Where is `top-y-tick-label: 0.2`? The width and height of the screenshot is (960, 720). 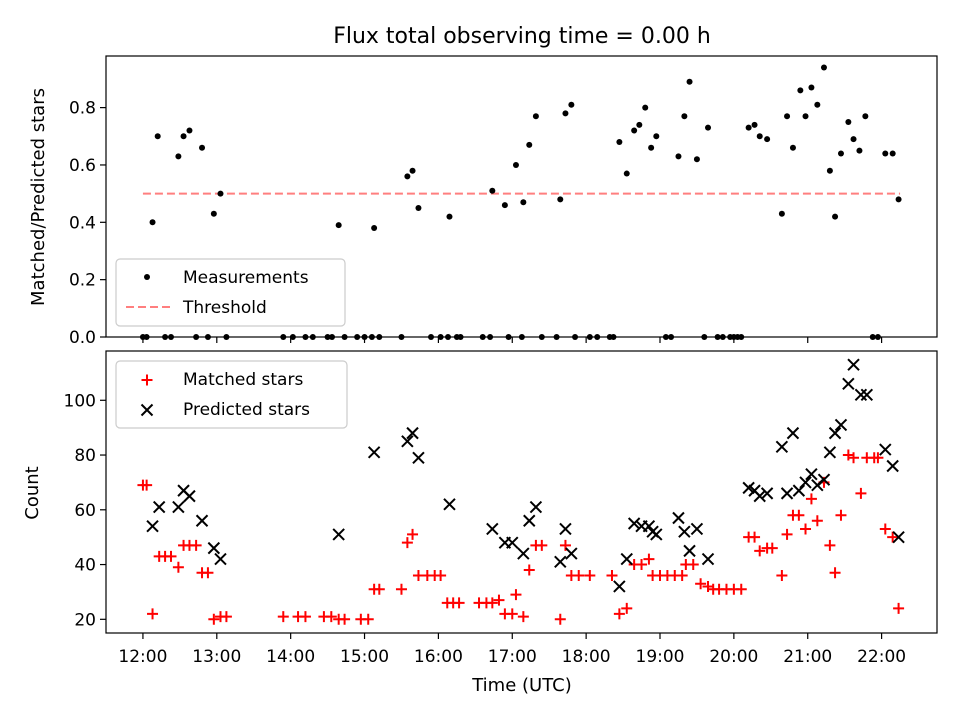
top-y-tick-label: 0.2 is located at coordinates (82, 281).